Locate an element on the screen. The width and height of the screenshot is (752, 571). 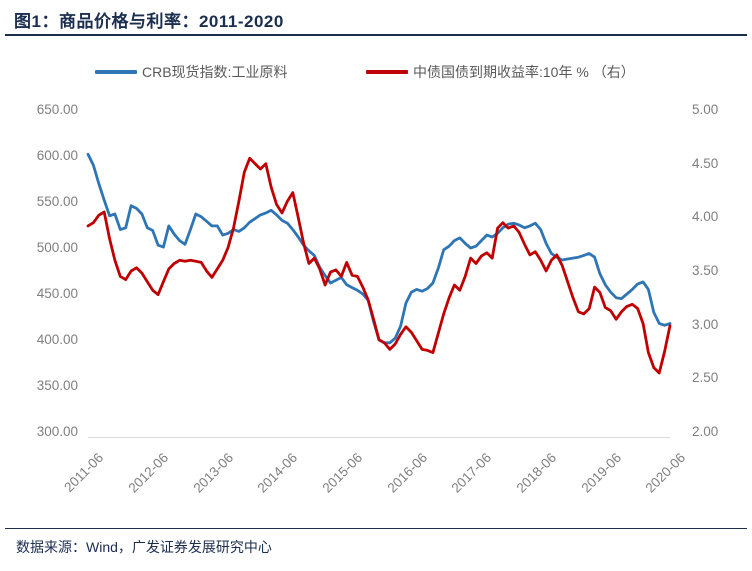
legend-item-crb: CRB现货指数:工业原料 is located at coordinates (191, 72).